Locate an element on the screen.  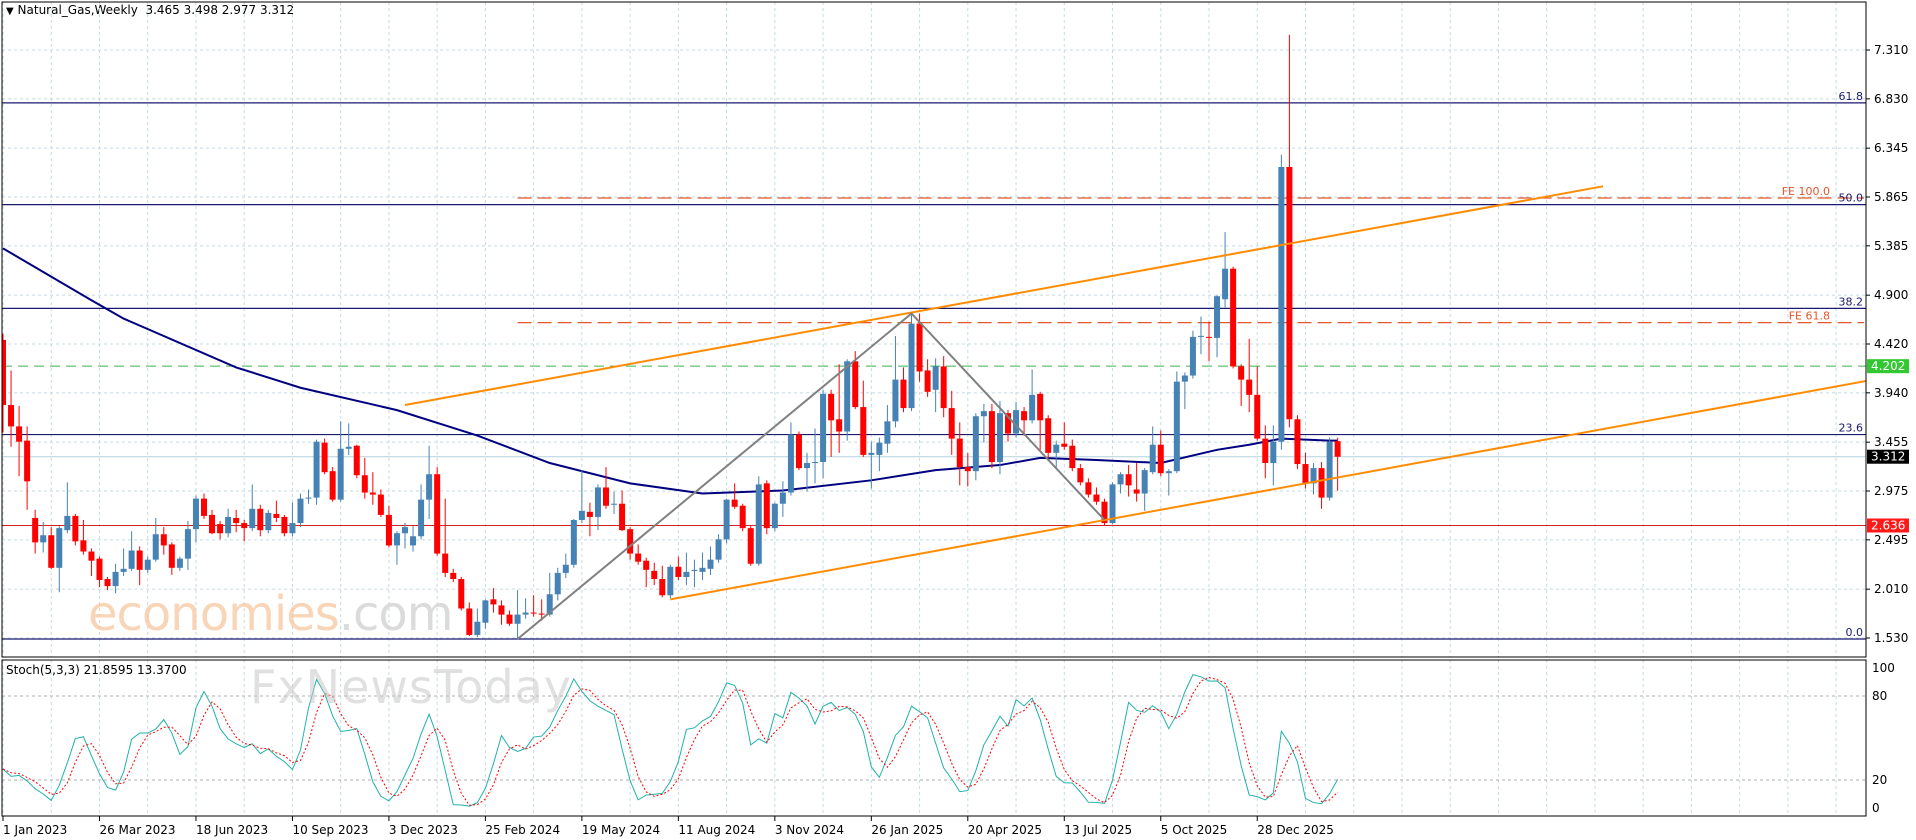
stochastic-axis-label: 80 is located at coordinates (1879, 696).